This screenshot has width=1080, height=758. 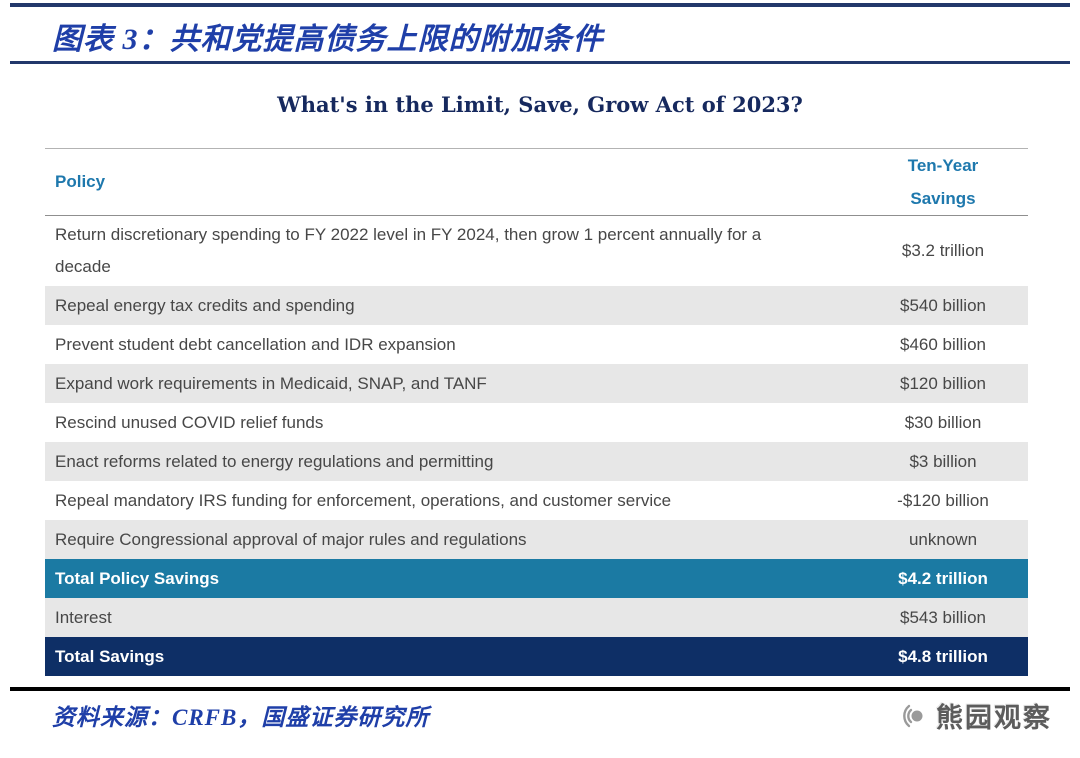 I want to click on column-header-savings: Ten-Year Savings, so click(x=943, y=182).